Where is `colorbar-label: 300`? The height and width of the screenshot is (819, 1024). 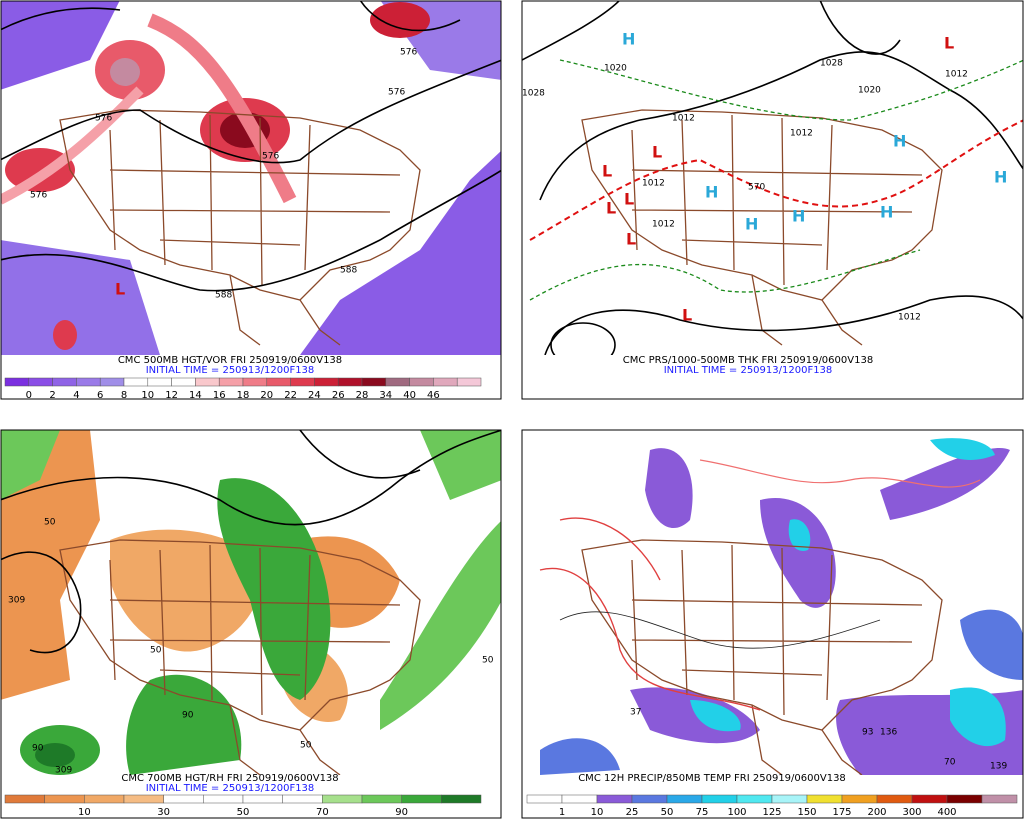 colorbar-label: 300 is located at coordinates (911, 812).